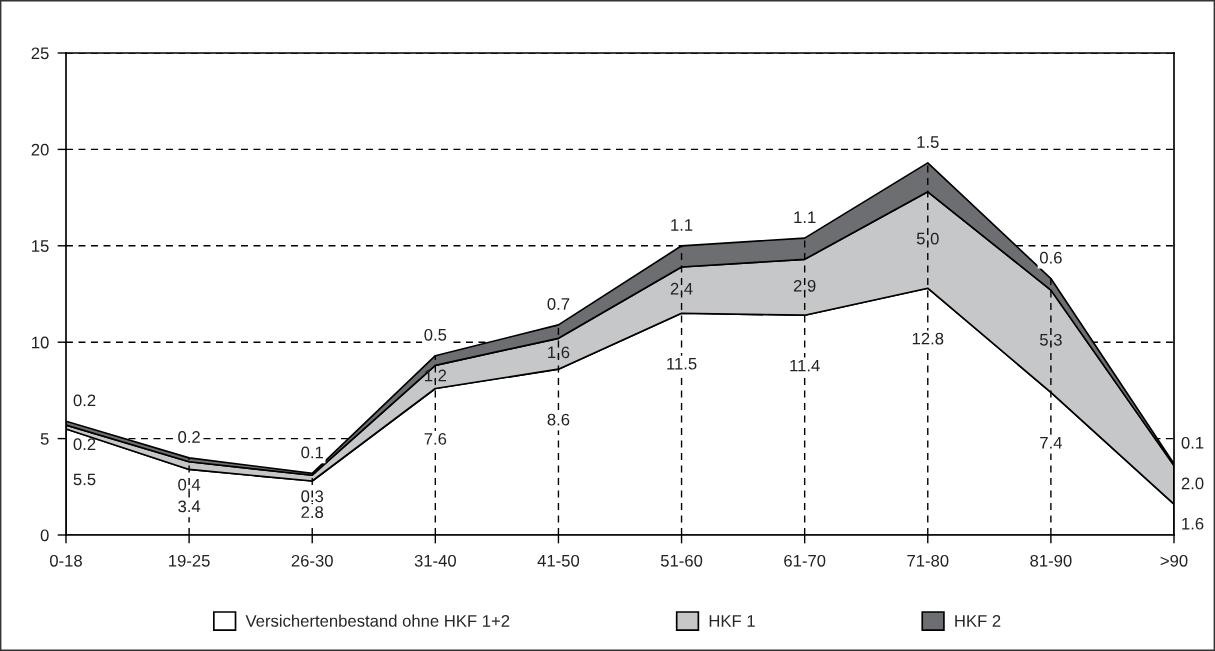 This screenshot has width=1215, height=651. What do you see at coordinates (40, 246) in the screenshot?
I see `y-tick-label: 15` at bounding box center [40, 246].